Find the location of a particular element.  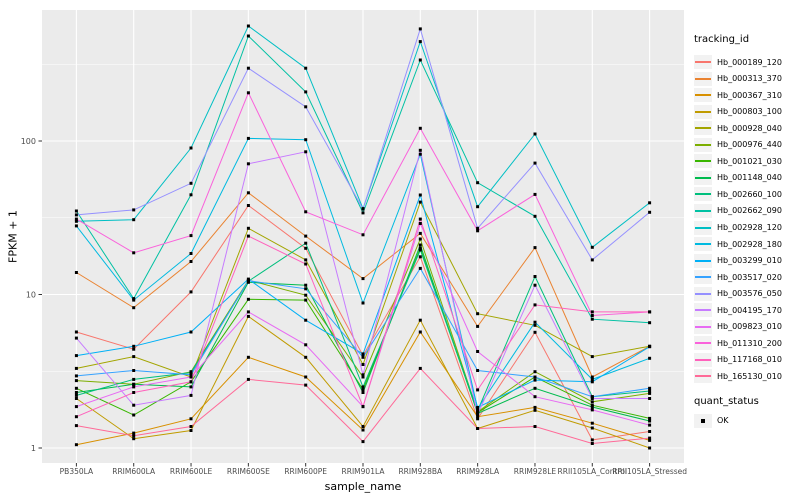

legend-item-label: Hb_003517_020 is located at coordinates (749, 277).